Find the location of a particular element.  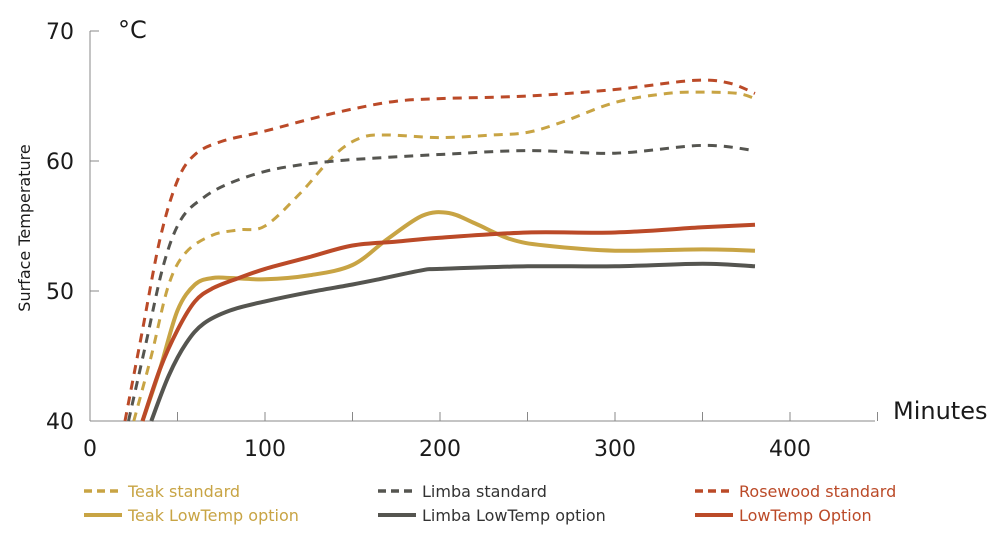

y-axis-label: Surface Temperature is located at coordinates (24, 227).